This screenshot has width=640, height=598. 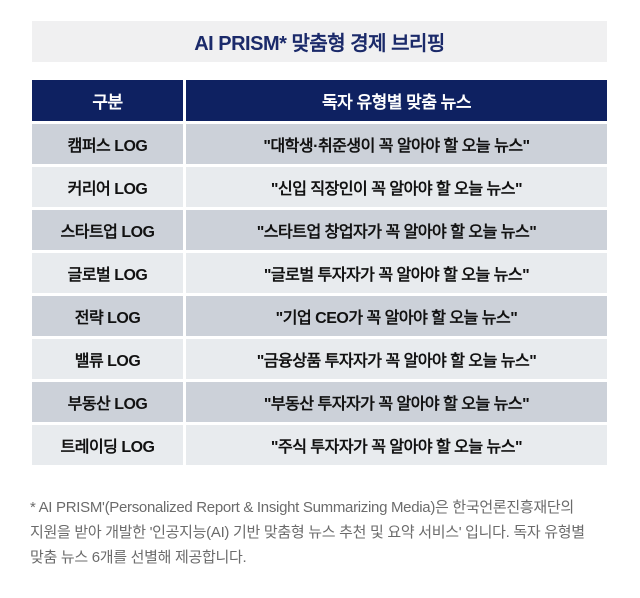 I want to click on news-cell: "기업 CEO가 꼭 알아야 할 오늘 뉴스", so click(x=396, y=316).